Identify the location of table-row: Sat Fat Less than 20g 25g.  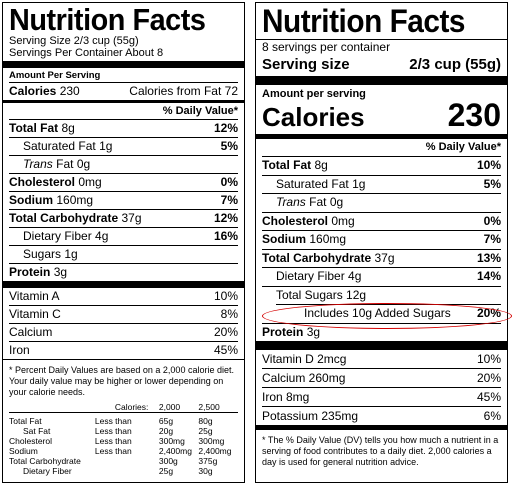
(118, 430).